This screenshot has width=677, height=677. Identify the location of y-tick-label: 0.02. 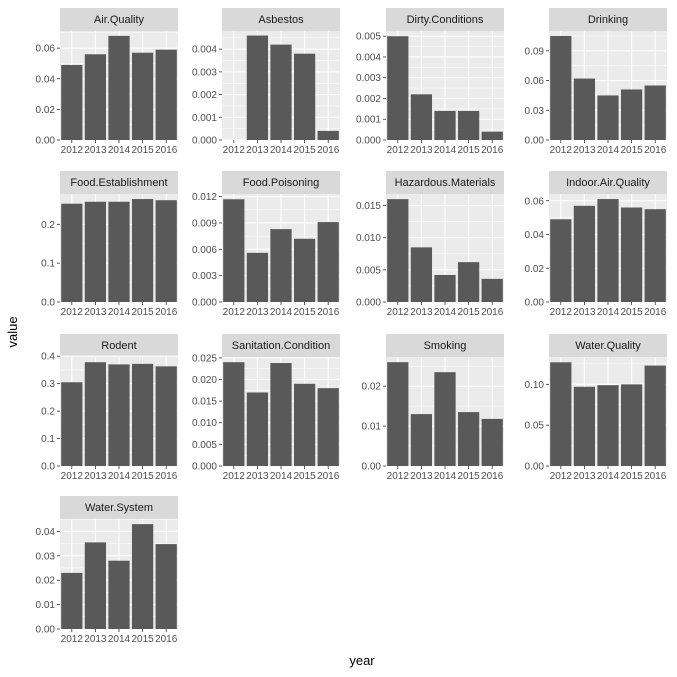
(372, 387).